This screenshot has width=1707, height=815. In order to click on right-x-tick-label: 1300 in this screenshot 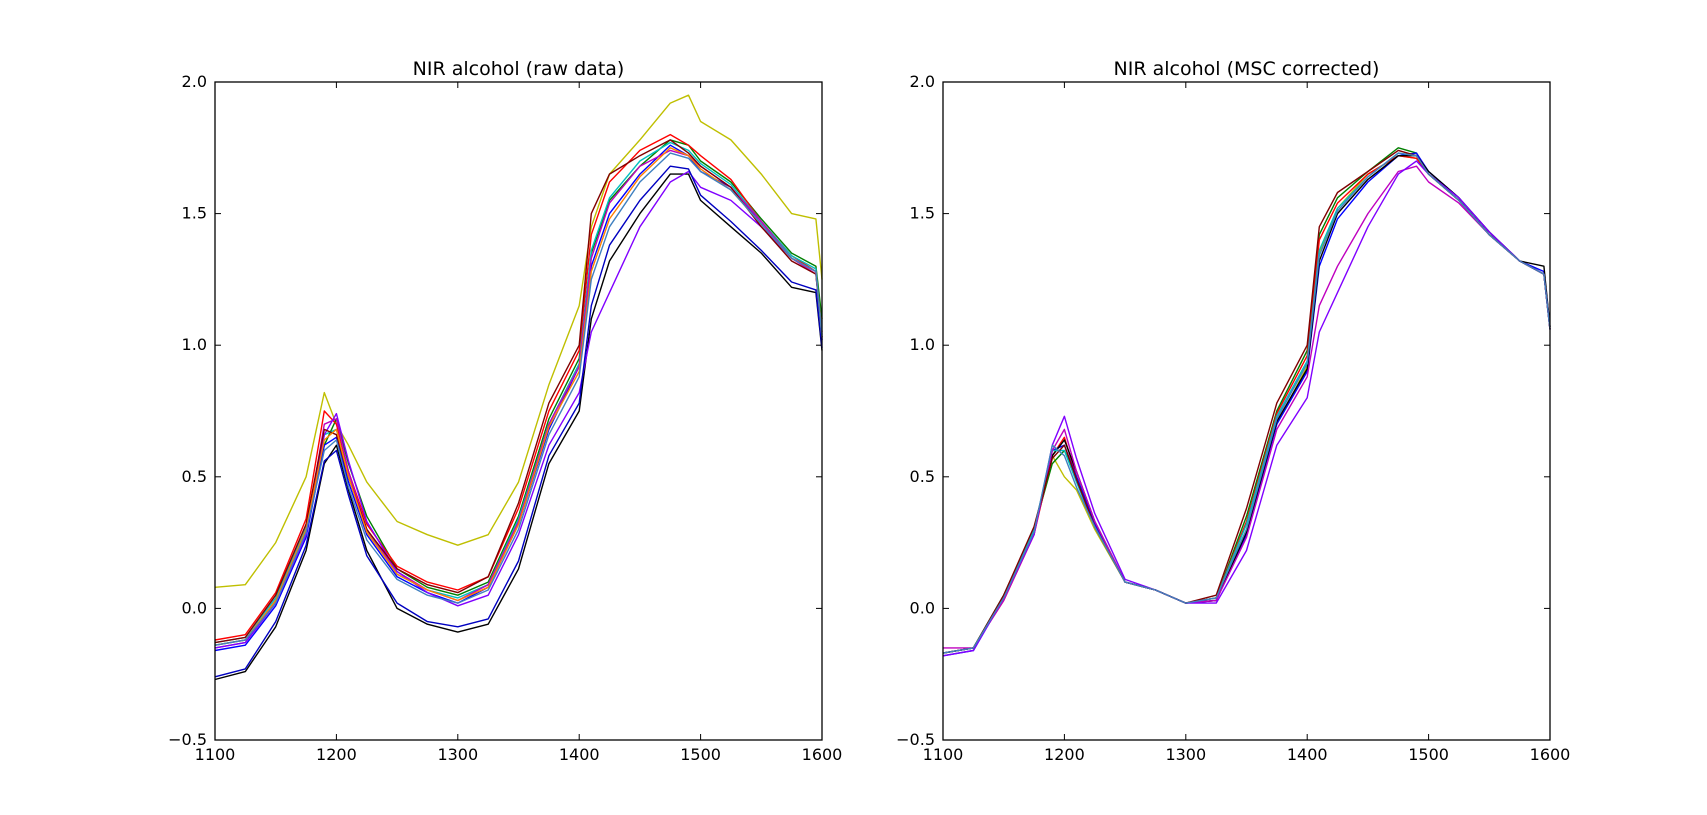, I will do `click(1185, 754)`.